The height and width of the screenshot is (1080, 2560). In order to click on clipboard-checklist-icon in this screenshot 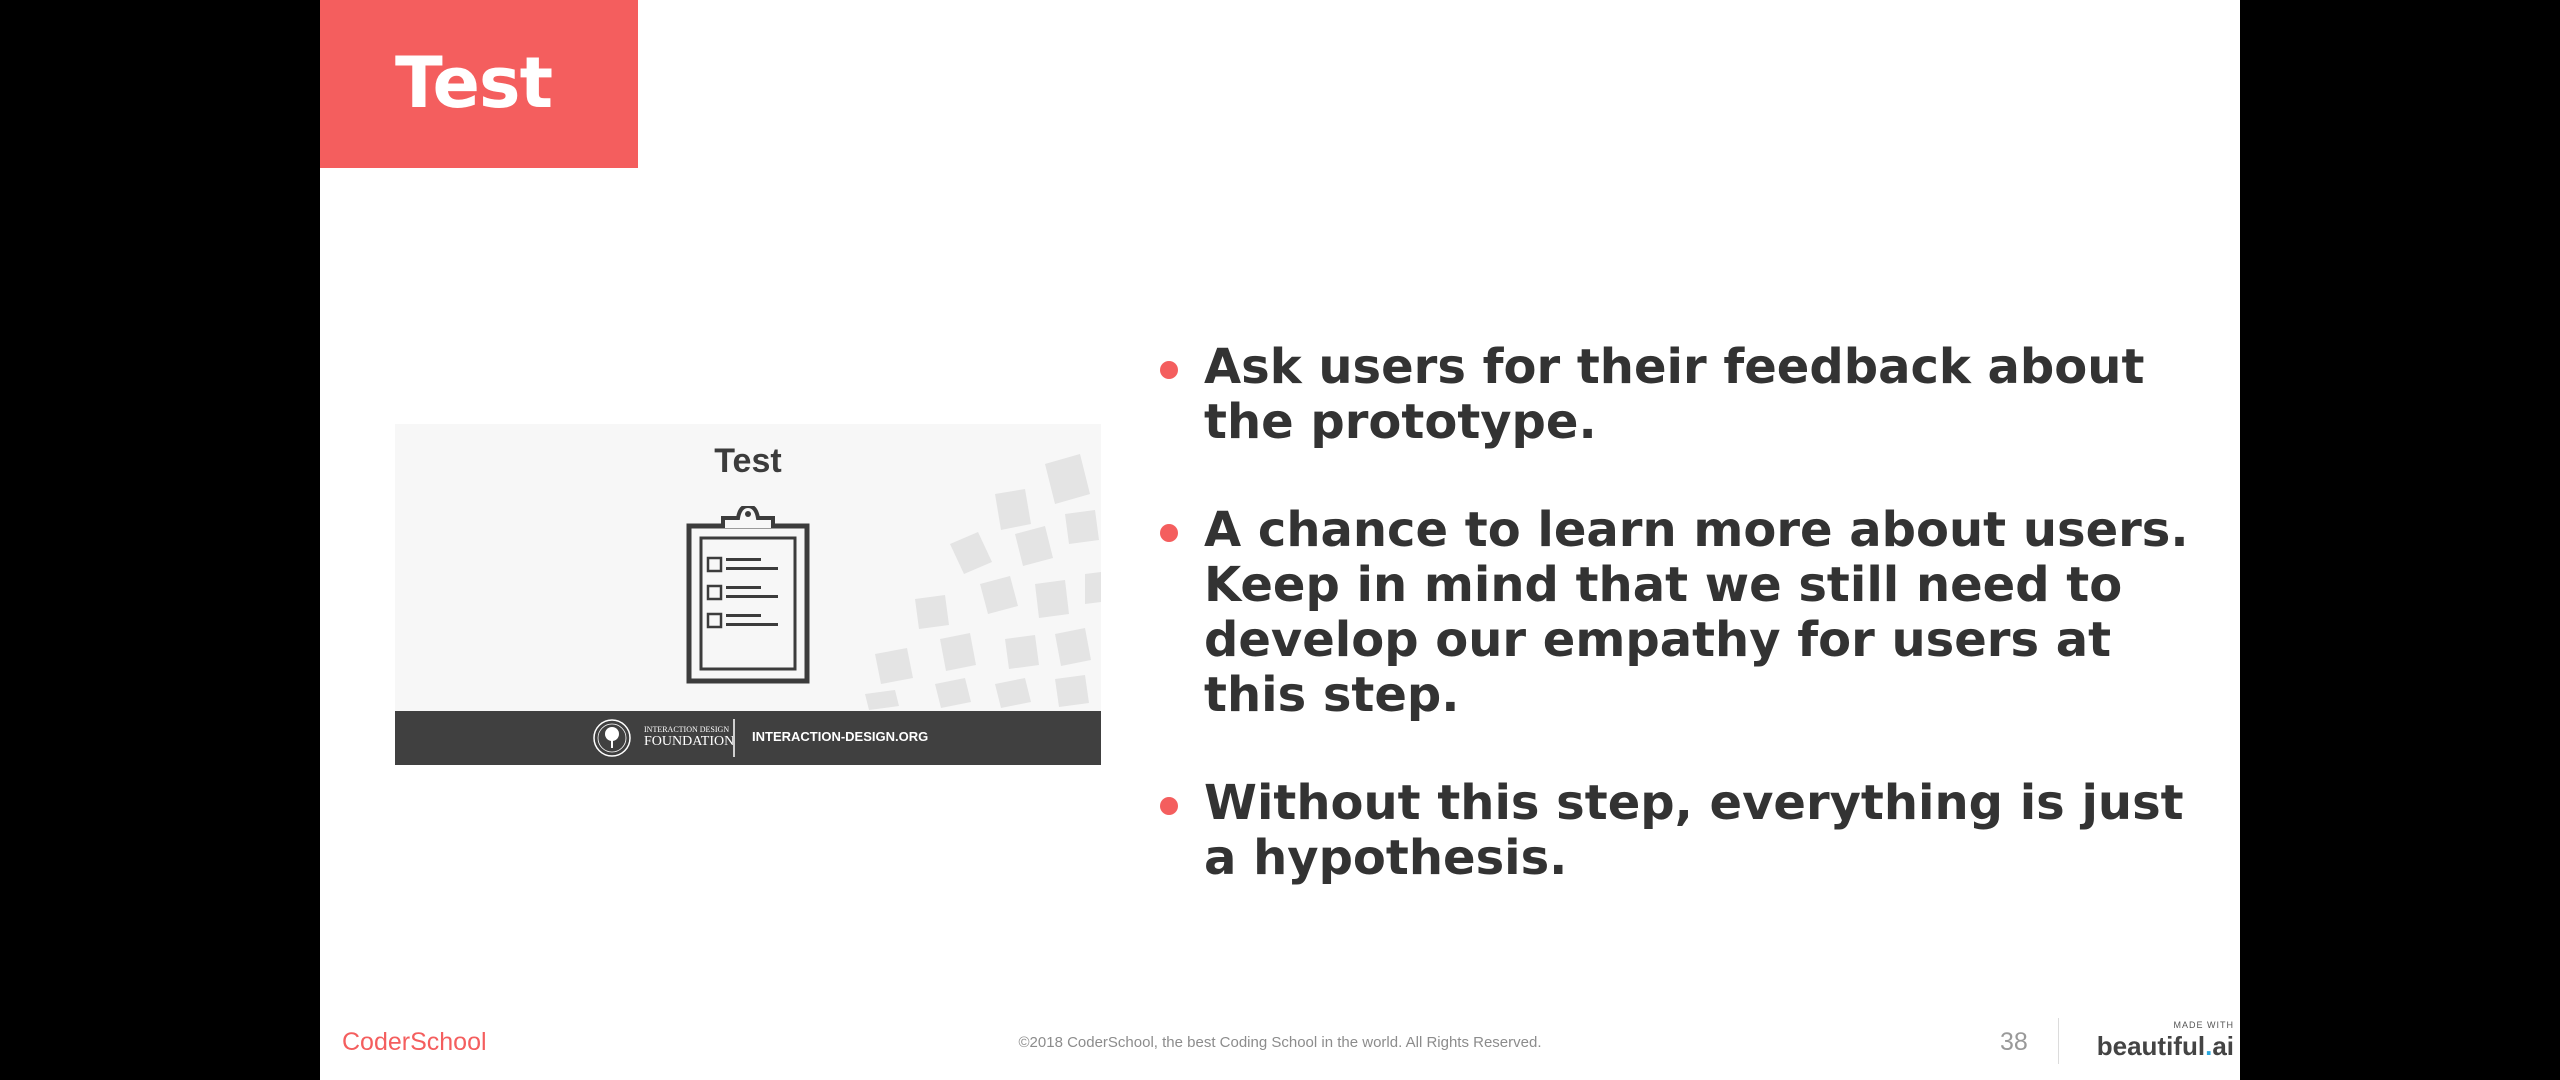, I will do `click(748, 595)`.